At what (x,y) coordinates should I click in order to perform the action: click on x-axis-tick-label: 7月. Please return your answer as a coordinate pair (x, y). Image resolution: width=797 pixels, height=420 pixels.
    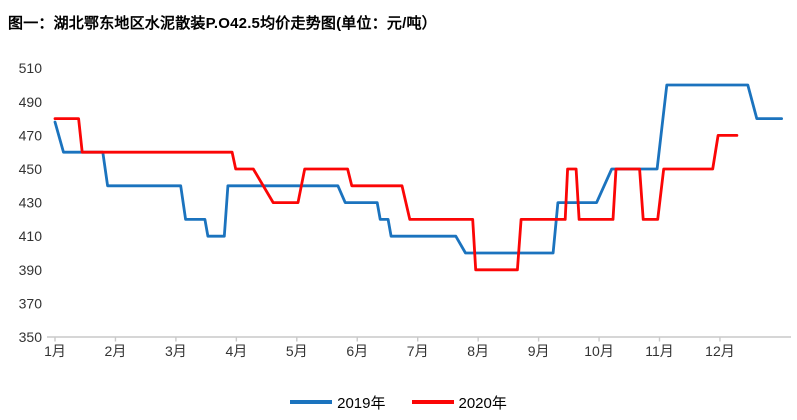
    Looking at the image, I should click on (418, 351).